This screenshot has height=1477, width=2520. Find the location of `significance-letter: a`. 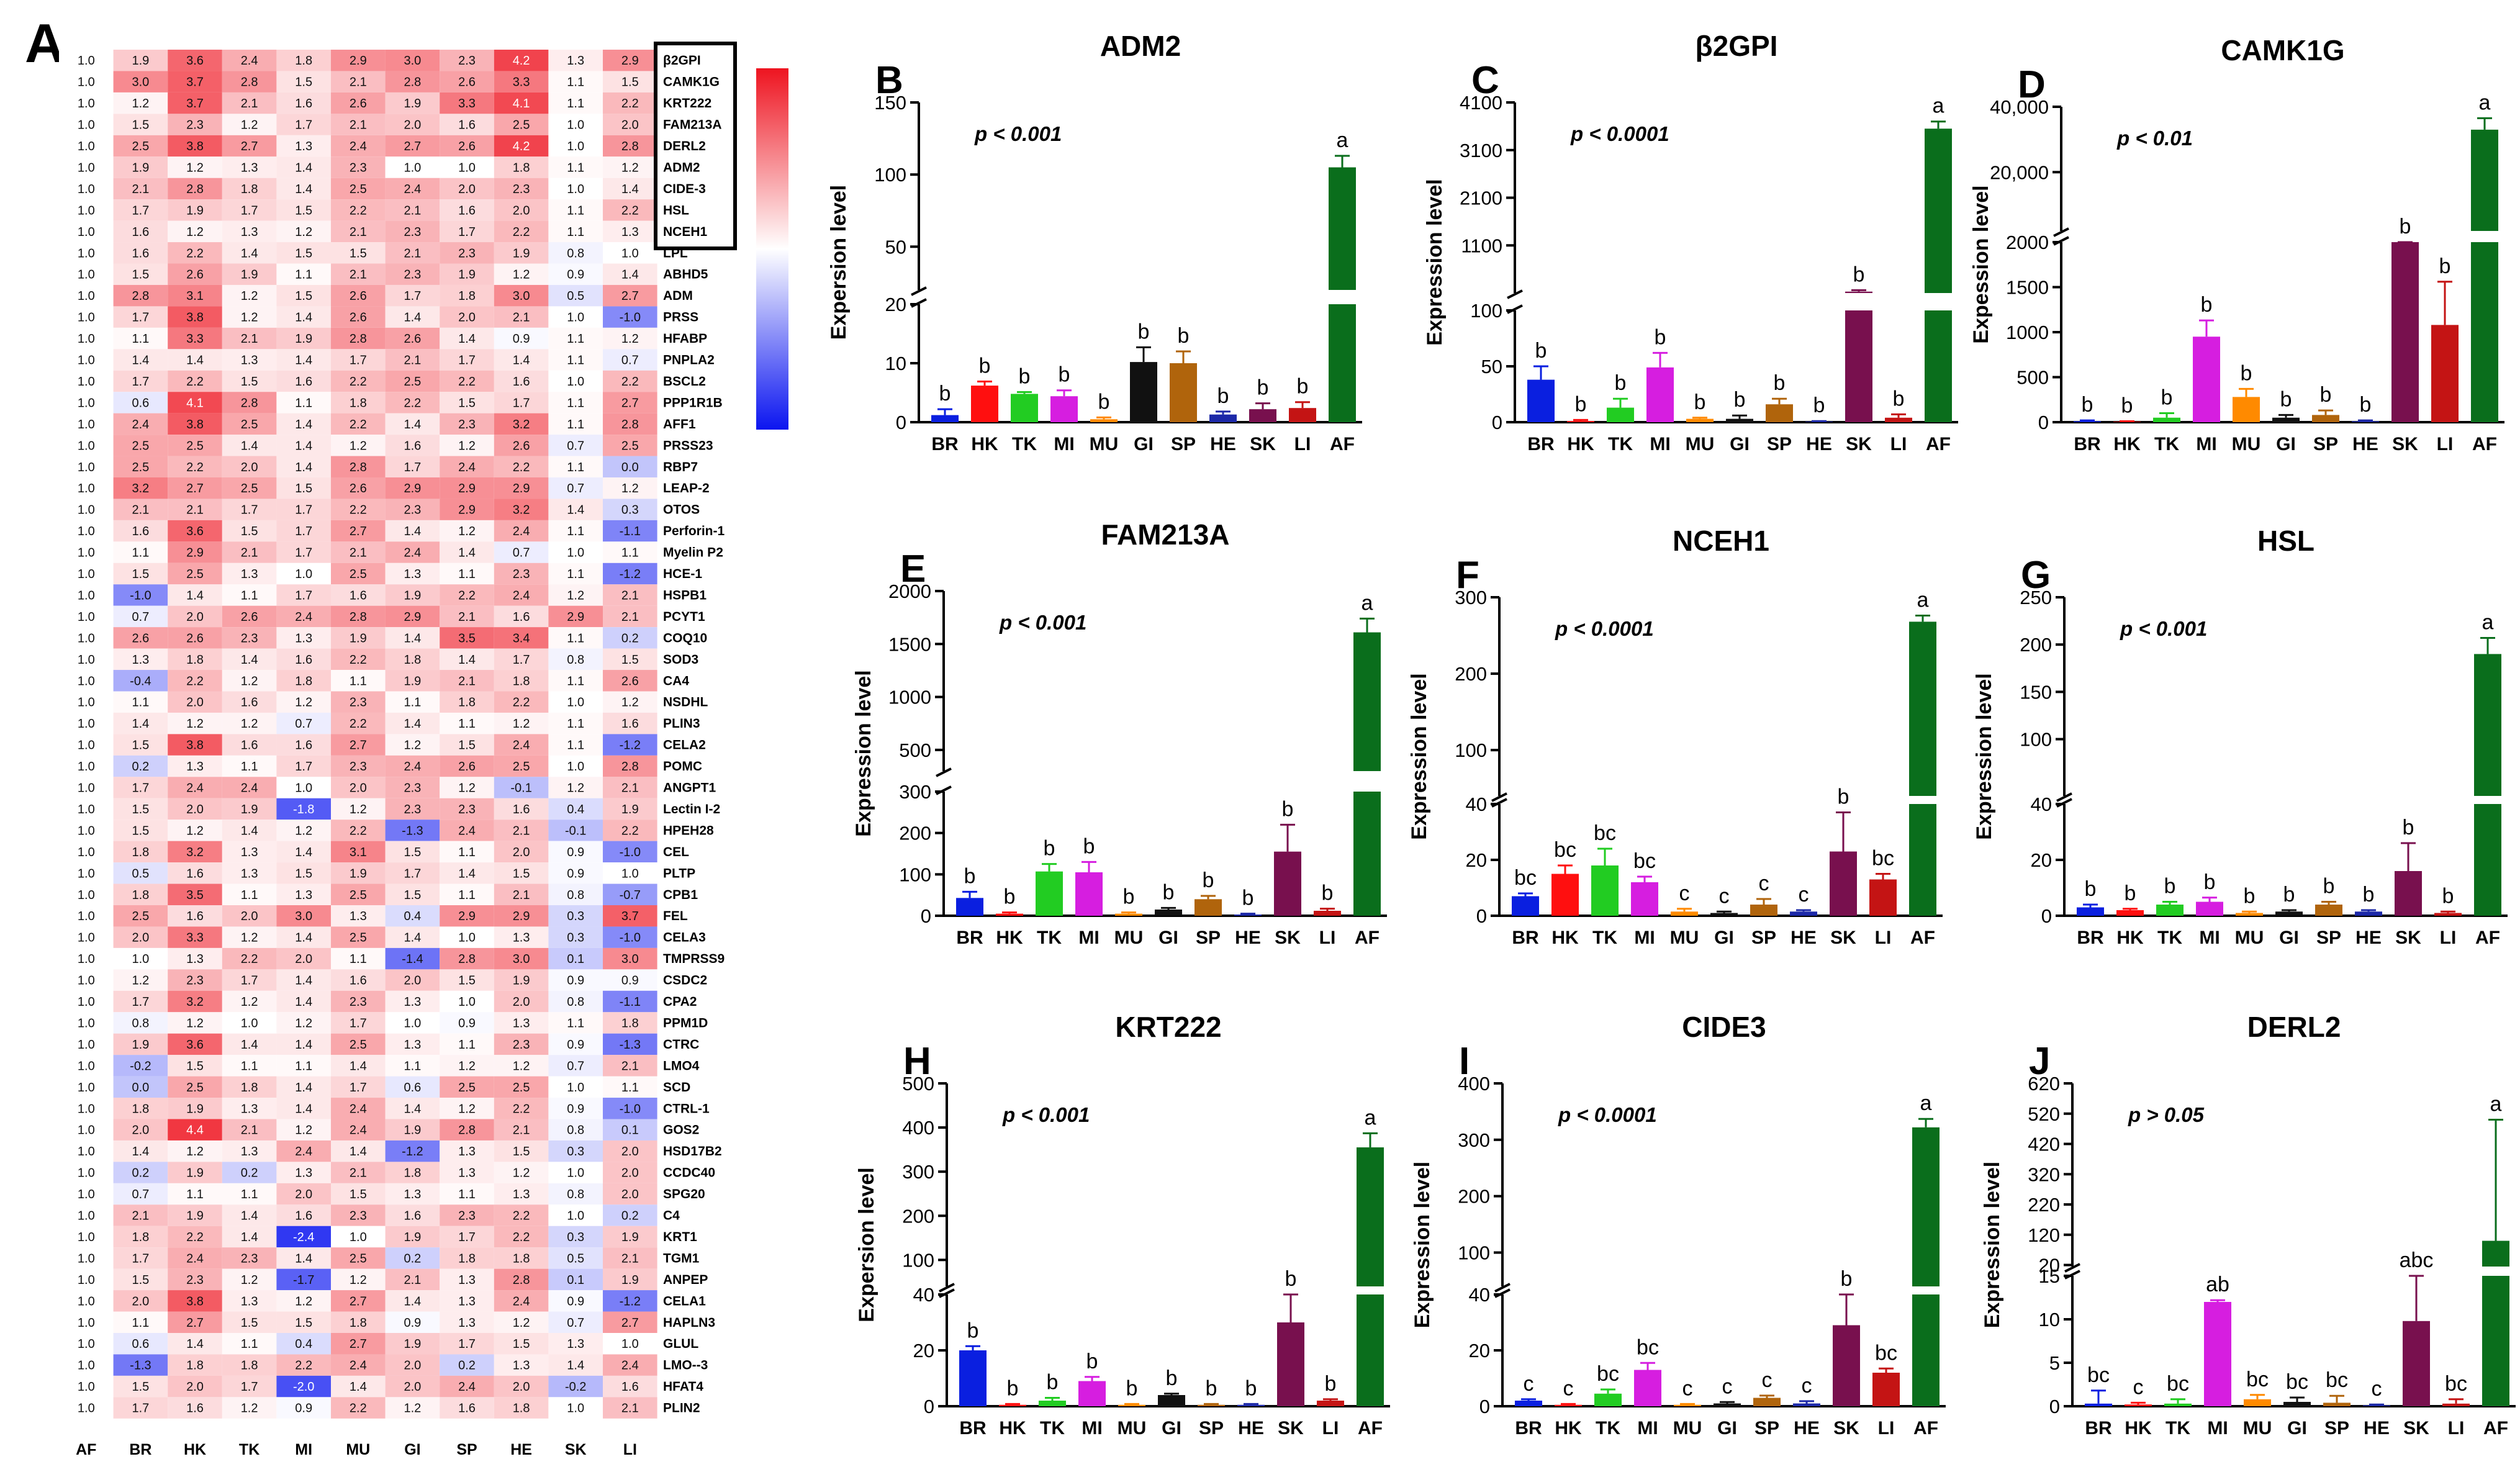

significance-letter: a is located at coordinates (1923, 600).